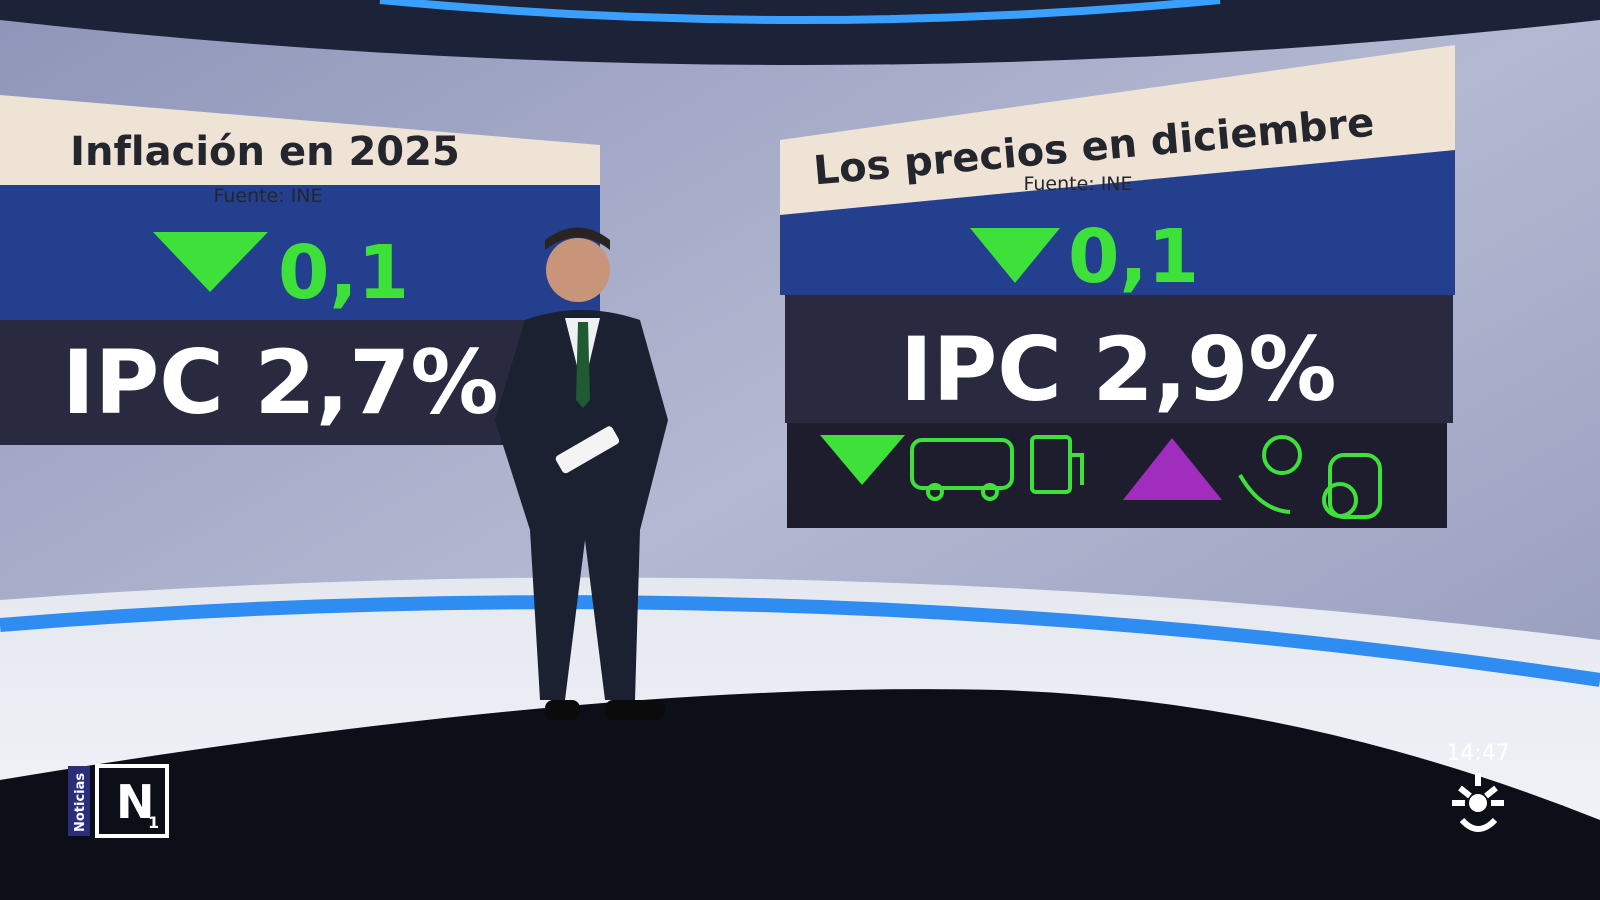 This screenshot has height=900, width=1600. I want to click on presenter-hair, so click(577, 238).